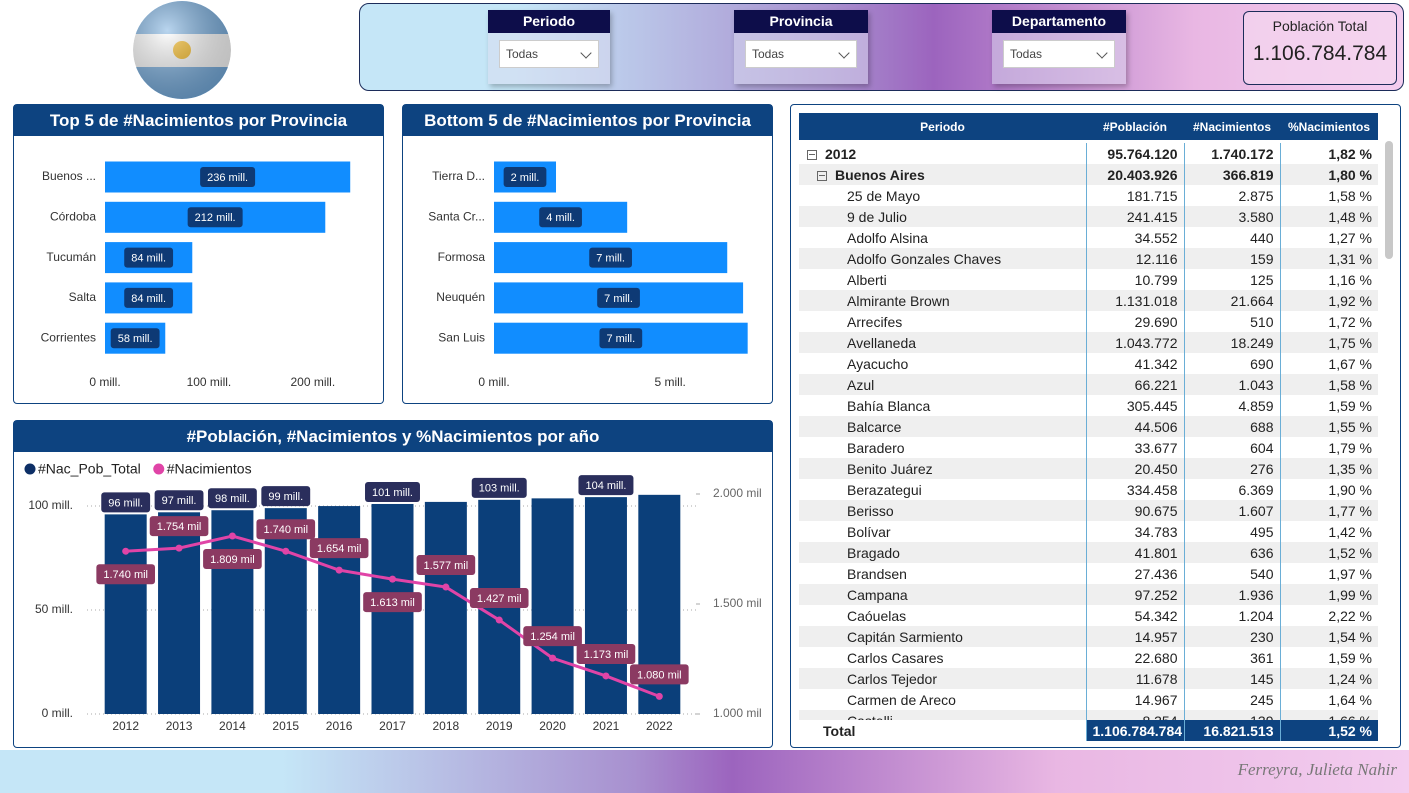 The width and height of the screenshot is (1409, 793). Describe the element at coordinates (1088, 342) in the screenshot. I see `table-row: Avellaneda 1.043.772 18.249 1,75 %` at that location.